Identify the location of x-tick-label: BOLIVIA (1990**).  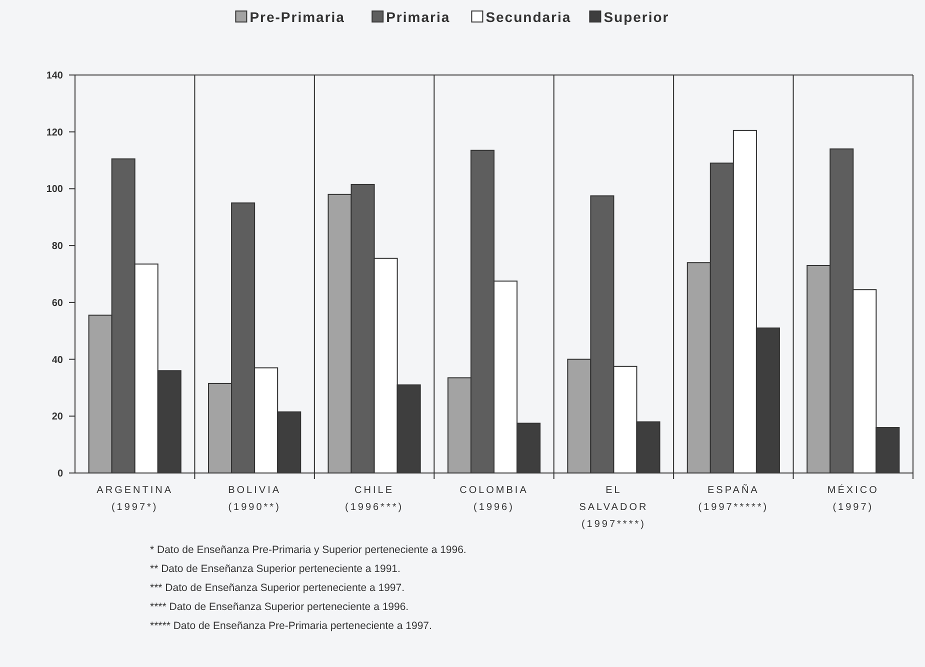
(255, 499).